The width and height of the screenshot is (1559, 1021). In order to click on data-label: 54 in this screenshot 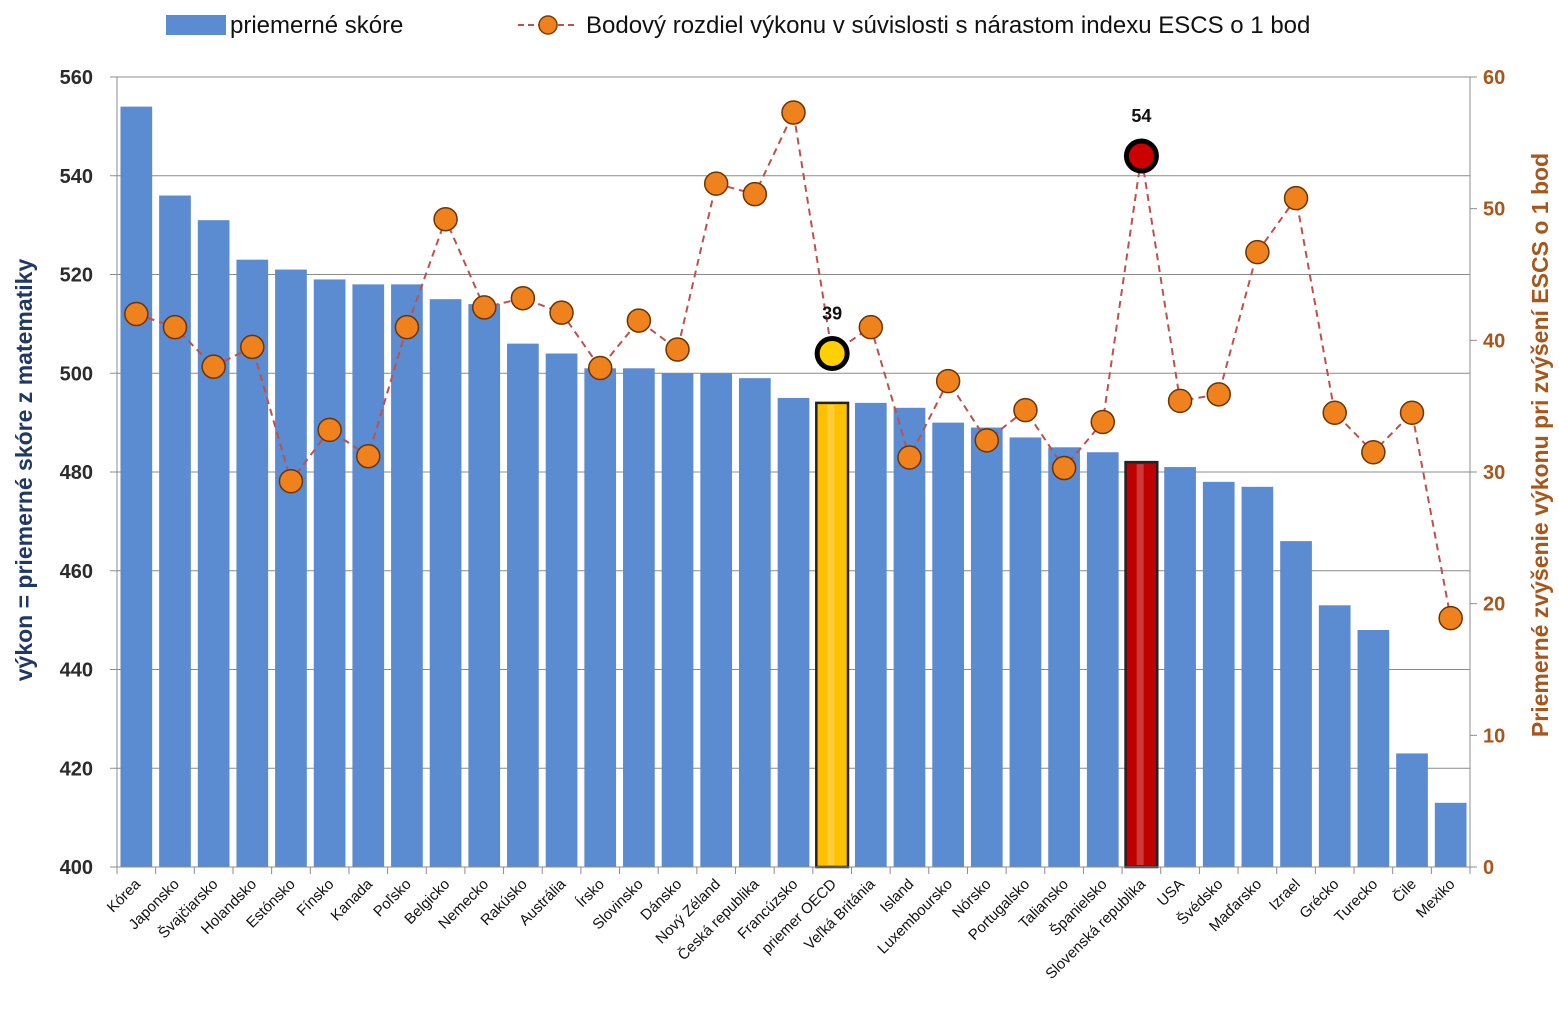, I will do `click(1141, 116)`.